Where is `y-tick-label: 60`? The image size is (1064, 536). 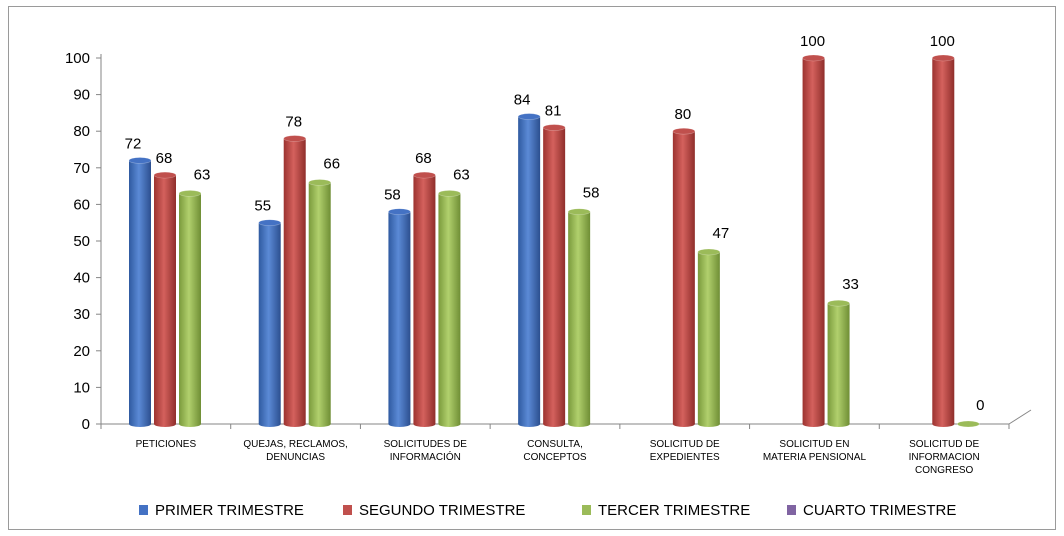
y-tick-label: 60 is located at coordinates (81, 204).